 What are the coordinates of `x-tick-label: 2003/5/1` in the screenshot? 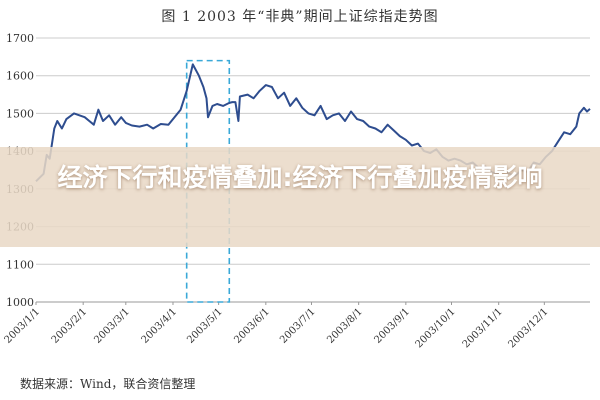 It's located at (205, 326).